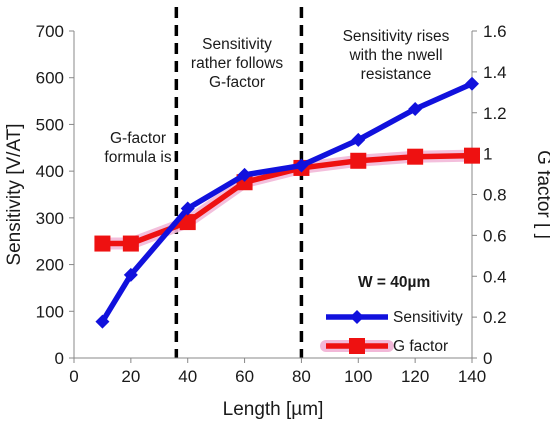  Describe the element at coordinates (396, 36) in the screenshot. I see `annotation-line: Sensitivity rises` at that location.